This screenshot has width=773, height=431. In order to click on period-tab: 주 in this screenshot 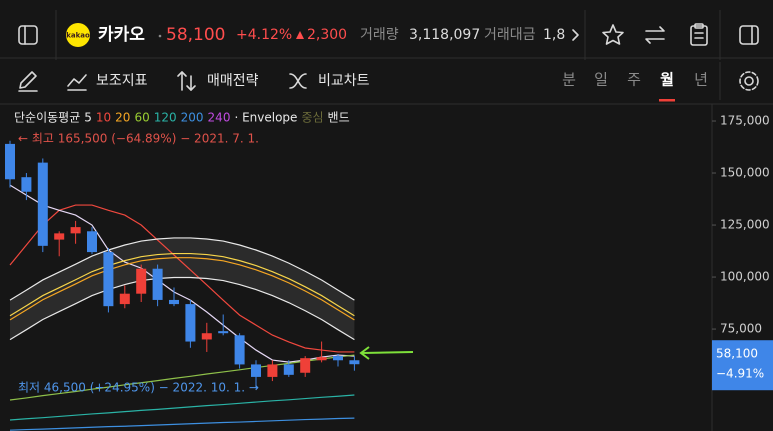, I will do `click(634, 80)`.